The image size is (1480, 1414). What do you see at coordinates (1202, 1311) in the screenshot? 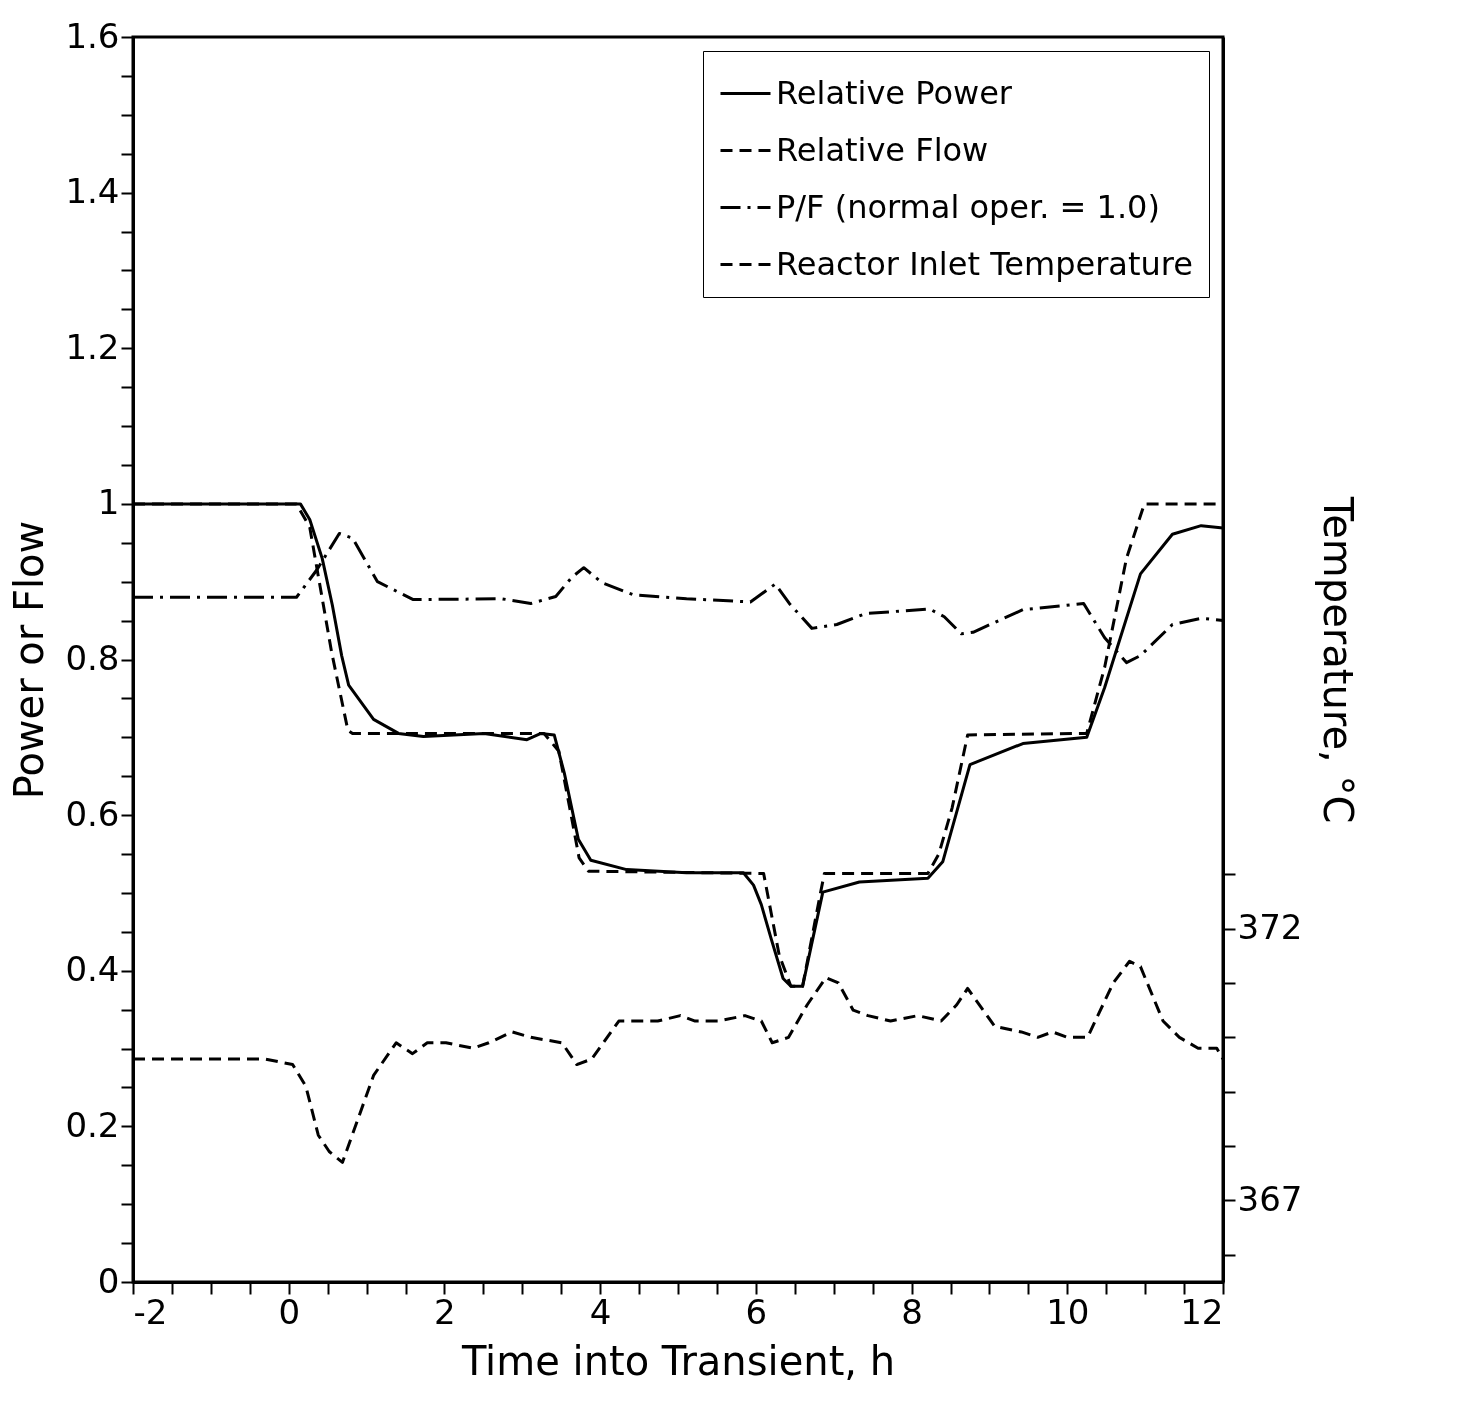
I see `x-tick-label: 12` at bounding box center [1202, 1311].